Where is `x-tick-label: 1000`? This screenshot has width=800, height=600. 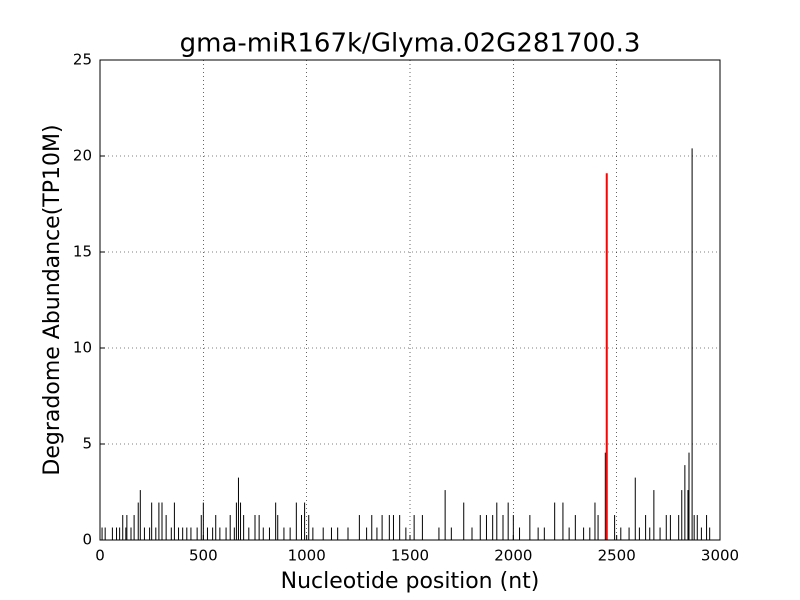 x-tick-label: 1000 is located at coordinates (307, 556).